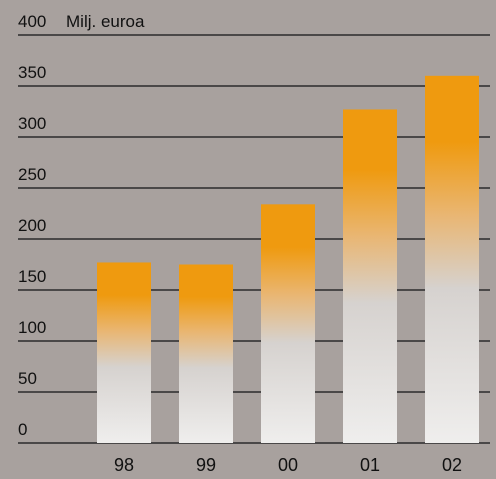  Describe the element at coordinates (32, 123) in the screenshot. I see `y-tick-label-300: 300` at that location.